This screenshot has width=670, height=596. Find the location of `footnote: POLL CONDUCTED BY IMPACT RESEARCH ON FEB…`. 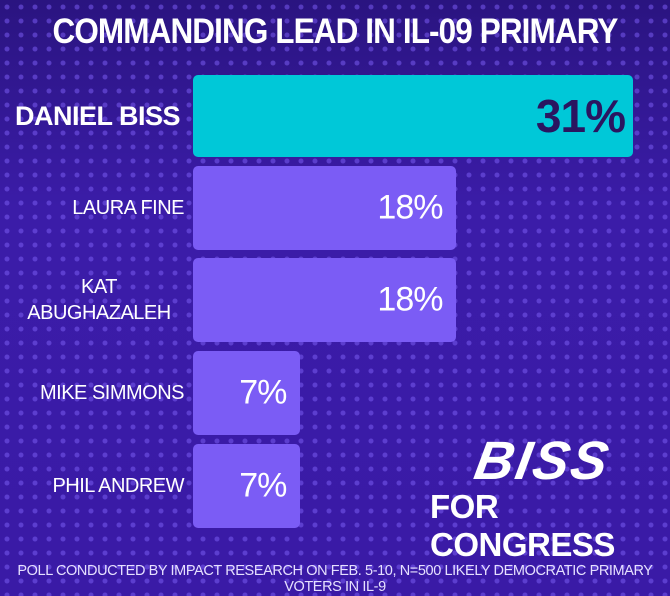

footnote: POLL CONDUCTED BY IMPACT RESEARCH ON FEB… is located at coordinates (335, 579).